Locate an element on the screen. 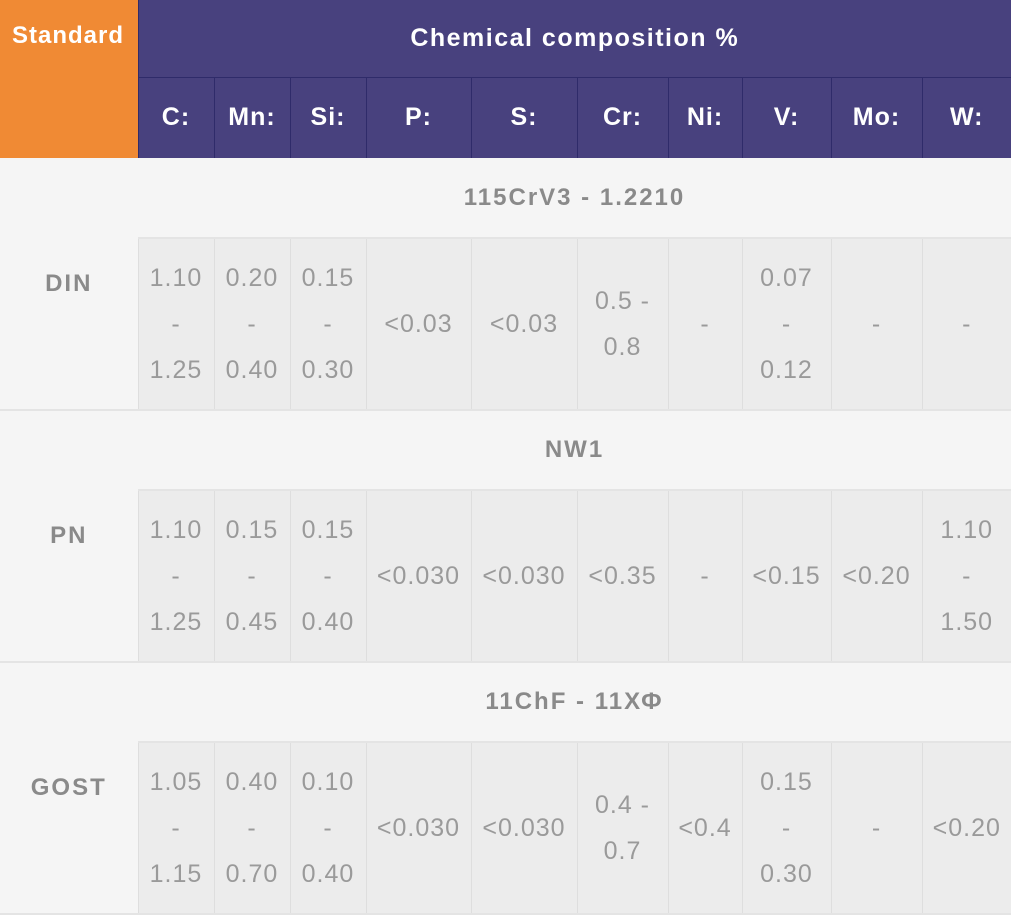 The width and height of the screenshot is (1011, 915). element-header-w: W: is located at coordinates (966, 117).